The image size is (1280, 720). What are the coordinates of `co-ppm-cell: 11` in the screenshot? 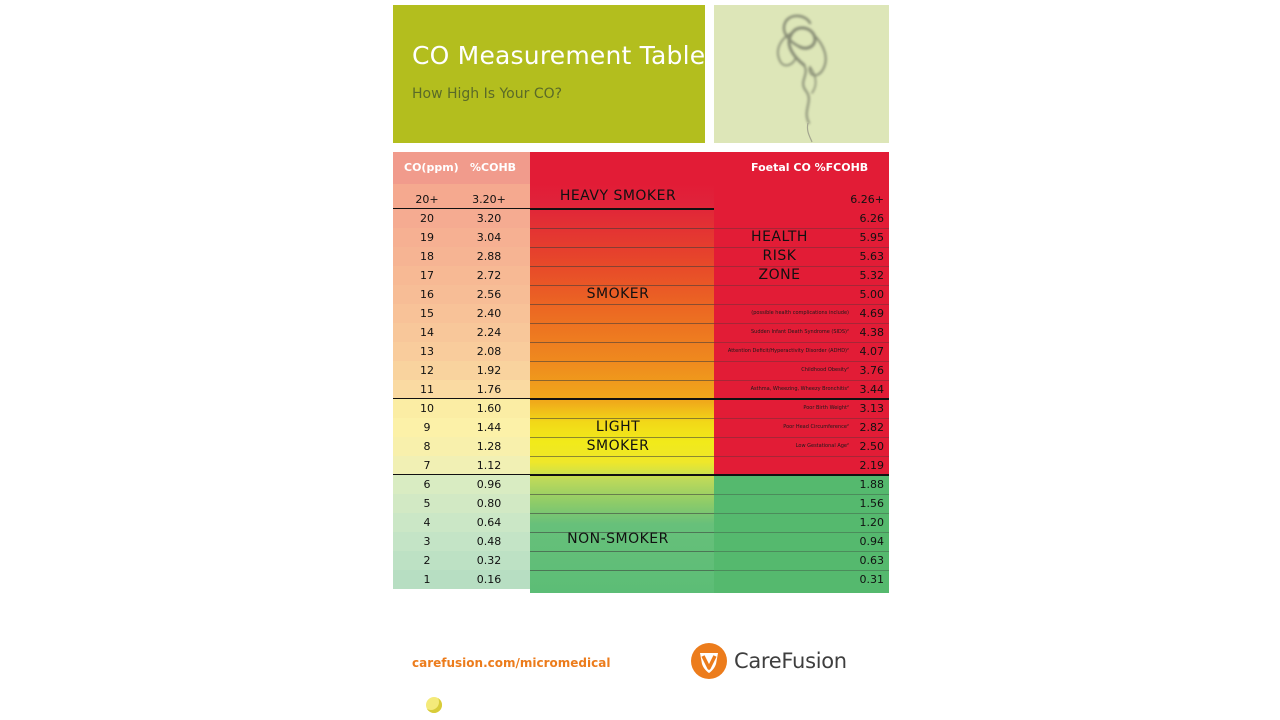 It's located at (427, 389).